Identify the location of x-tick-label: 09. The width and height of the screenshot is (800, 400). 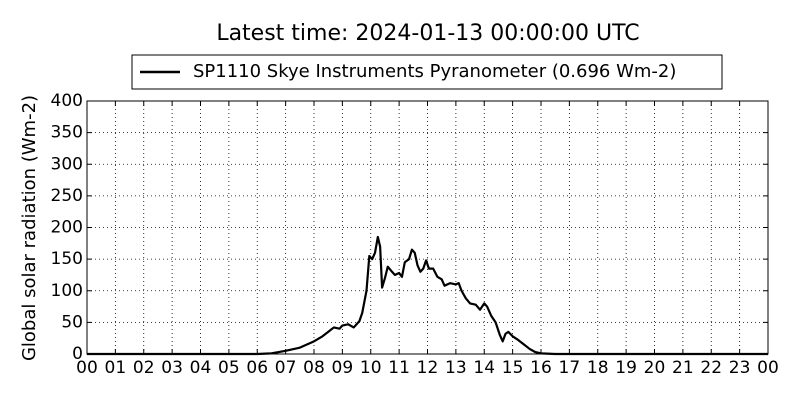
(343, 368).